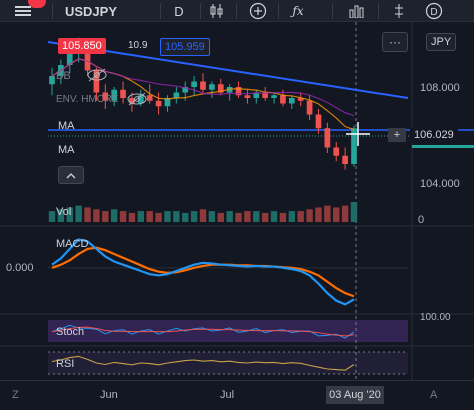 This screenshot has height=410, width=474. I want to click on price-marker-bar, so click(443, 146).